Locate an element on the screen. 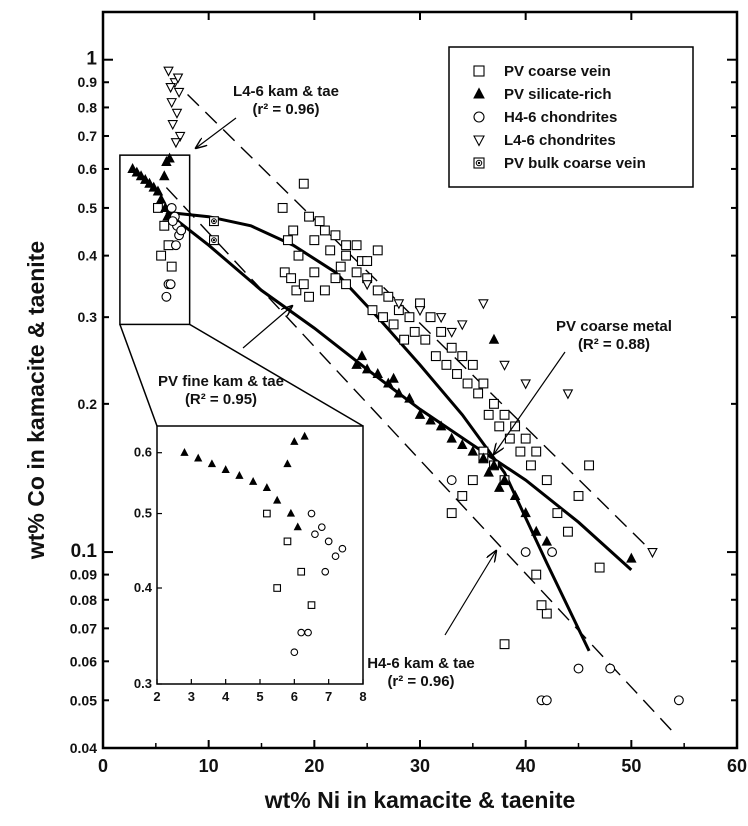 The width and height of the screenshot is (748, 826). inset-x-tick-label: 3 is located at coordinates (191, 696).